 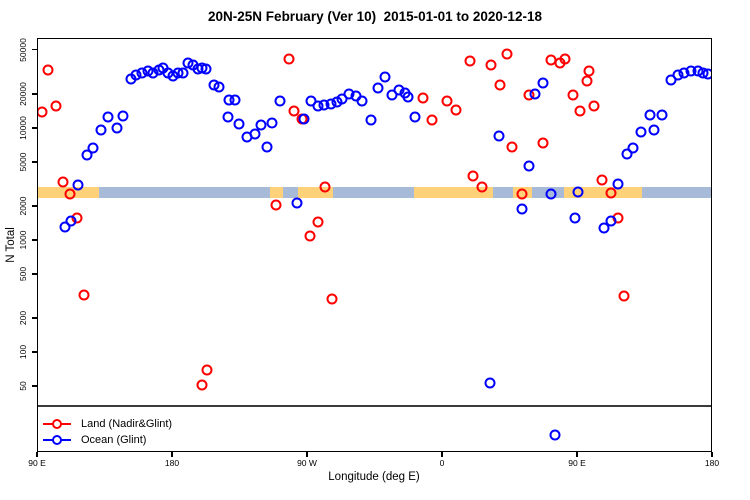 What do you see at coordinates (23, 273) in the screenshot?
I see `y-tick-label: 500` at bounding box center [23, 273].